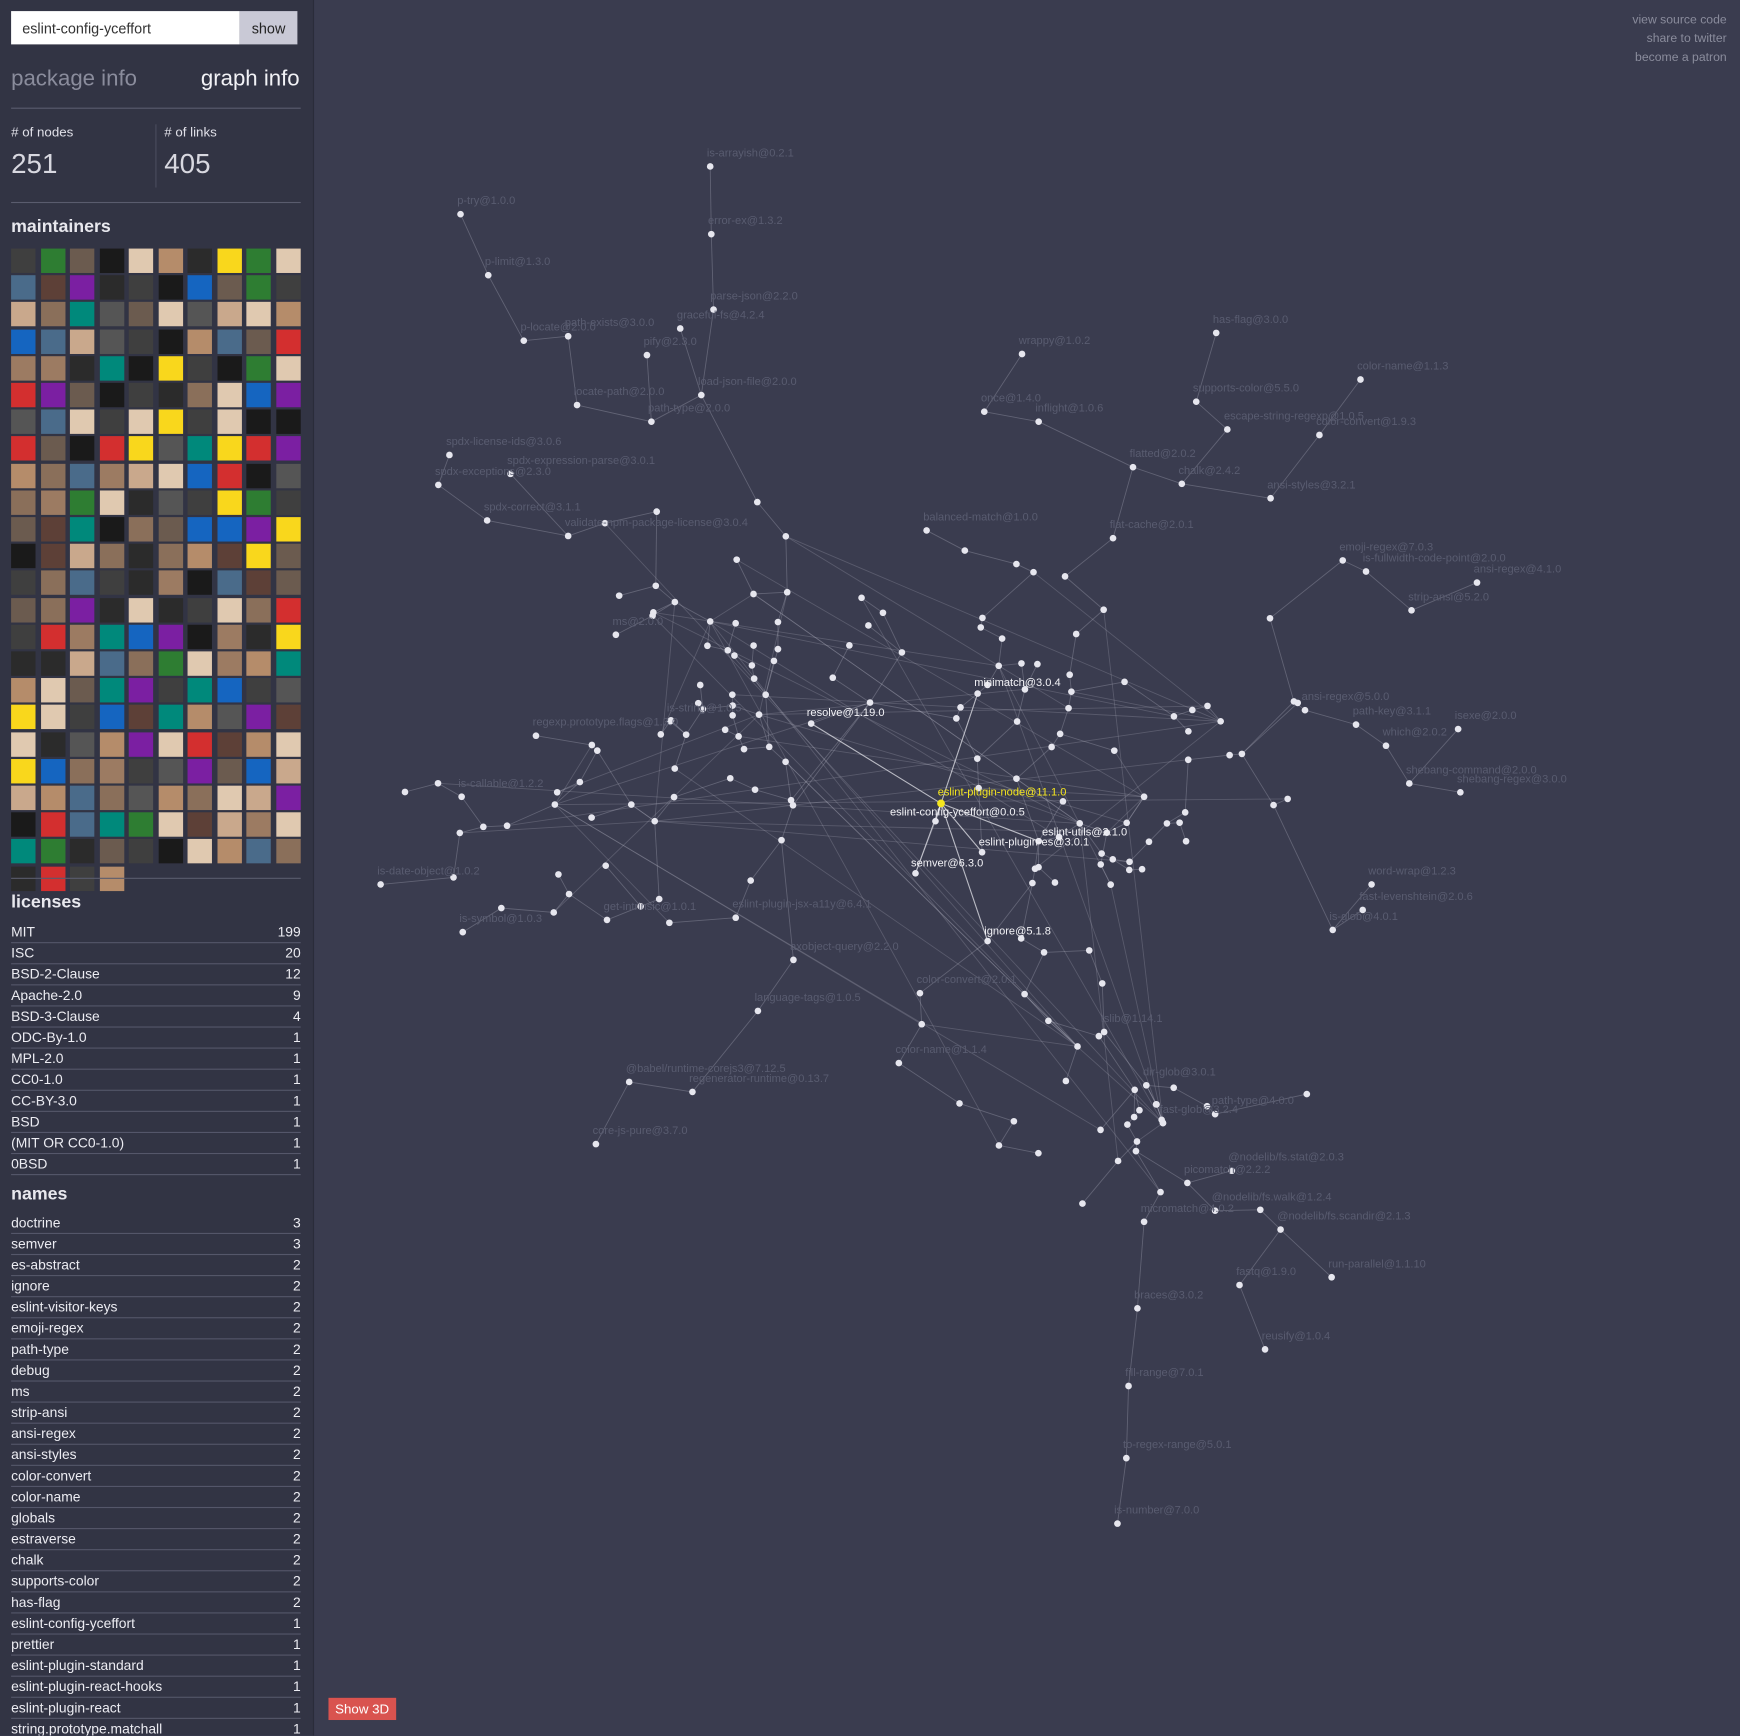  Describe the element at coordinates (74, 78) in the screenshot. I see `tab: package info` at that location.